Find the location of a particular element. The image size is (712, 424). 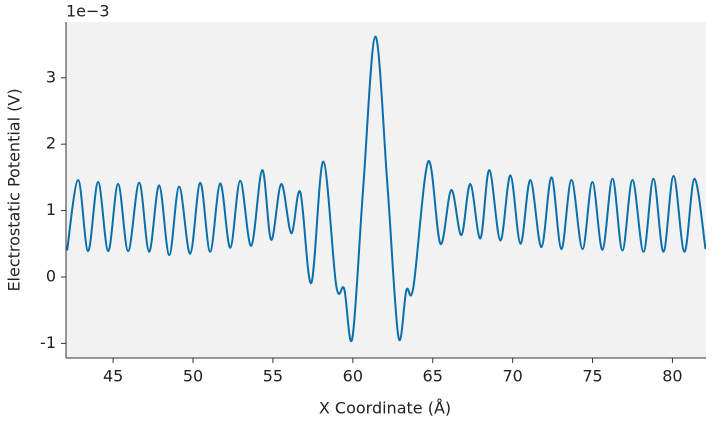

y-tick-label: 3 is located at coordinates (51, 76).